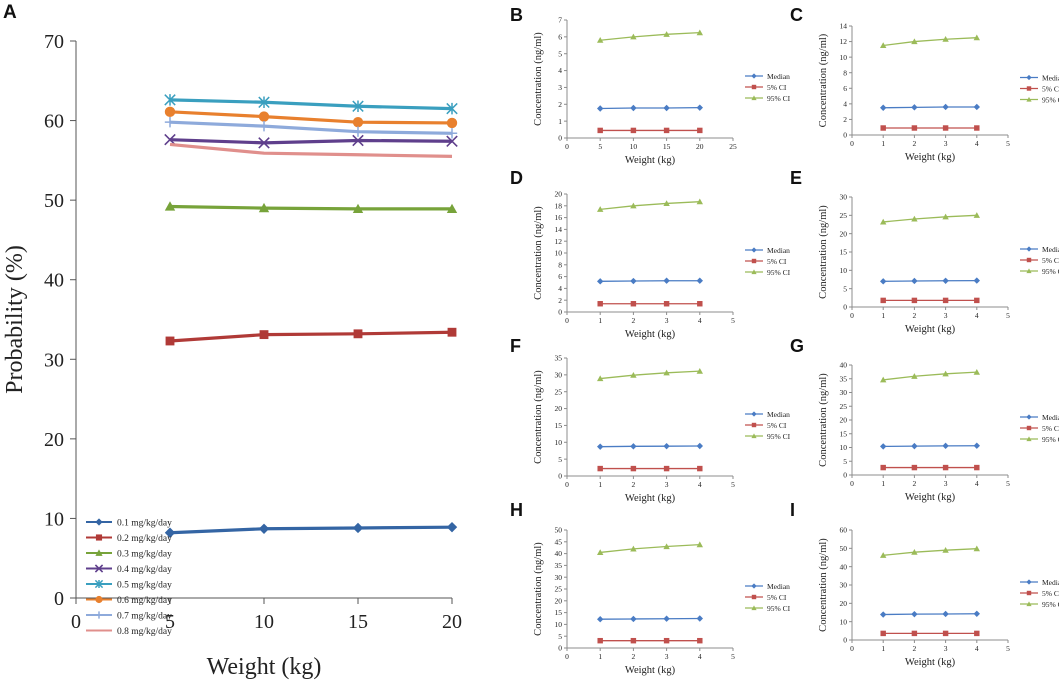 This screenshot has height=682, width=1059. Describe the element at coordinates (844, 26) in the screenshot. I see `y-tick-label: 14` at that location.